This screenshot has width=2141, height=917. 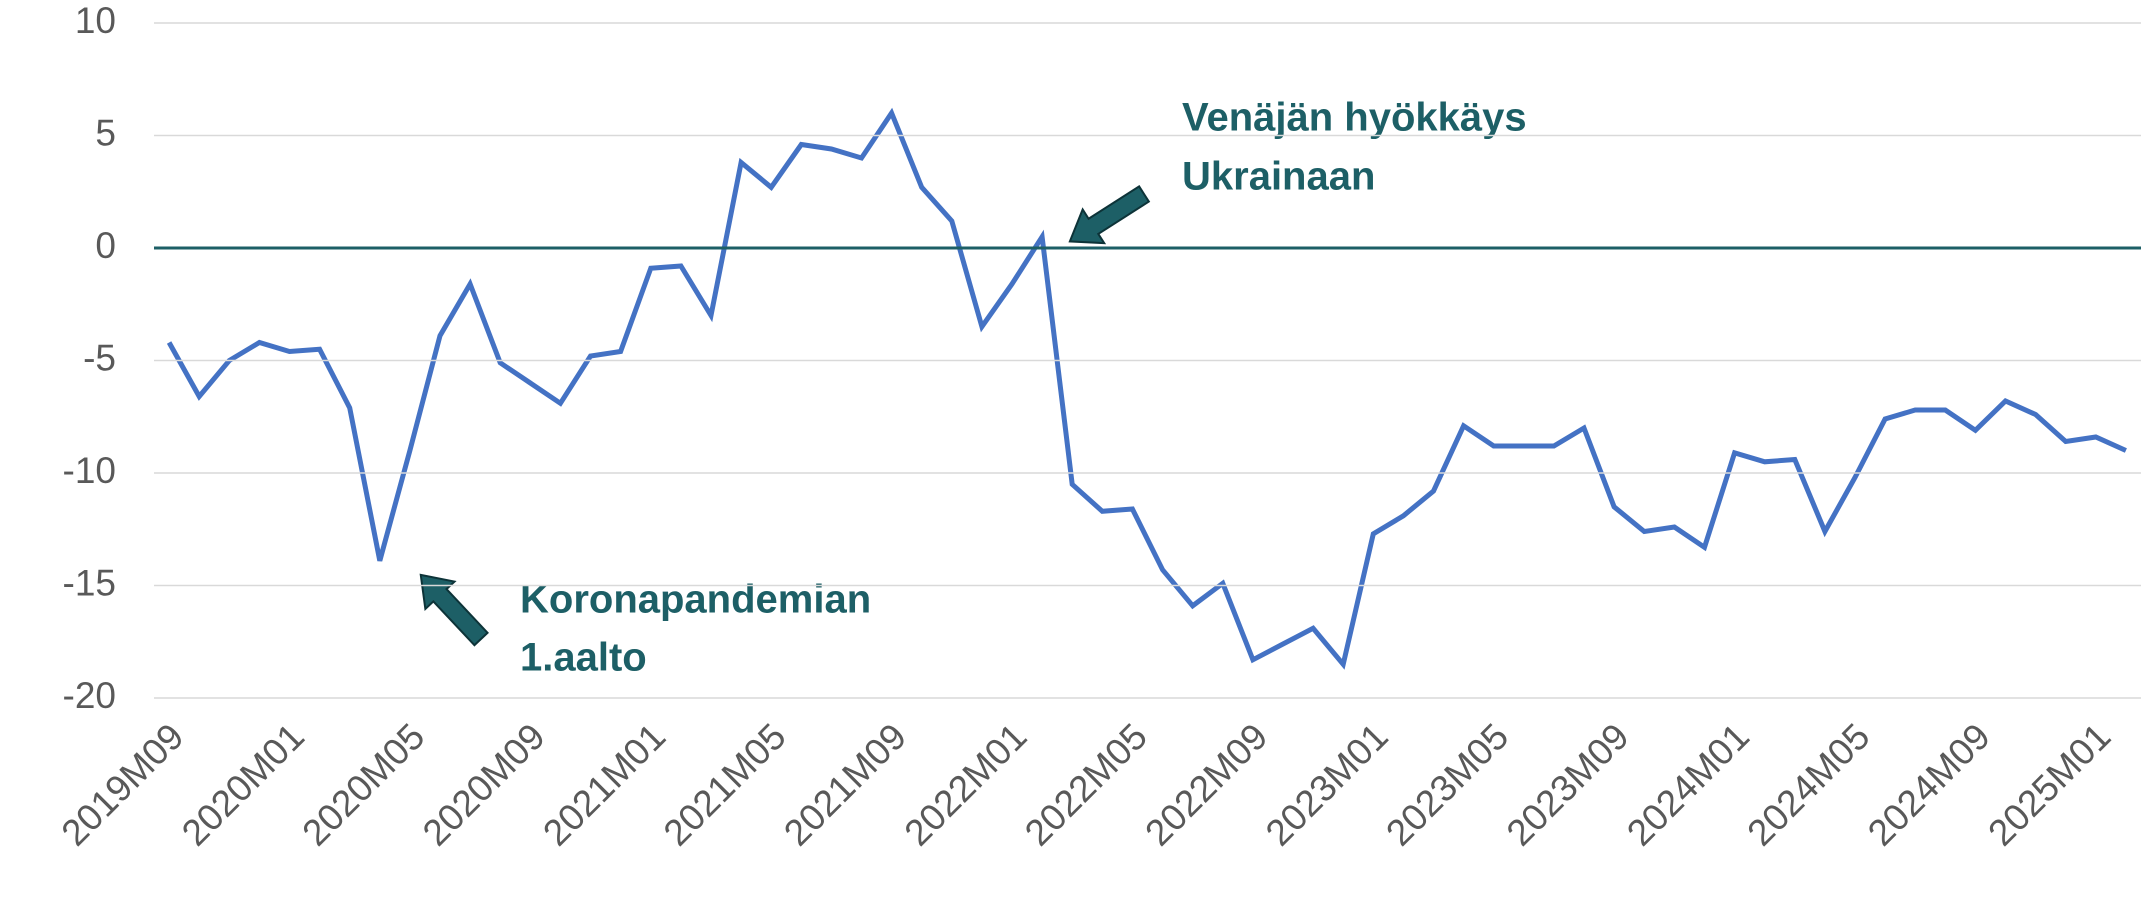 I want to click on x-tick-label: 2025M01, so click(x=2049, y=785).